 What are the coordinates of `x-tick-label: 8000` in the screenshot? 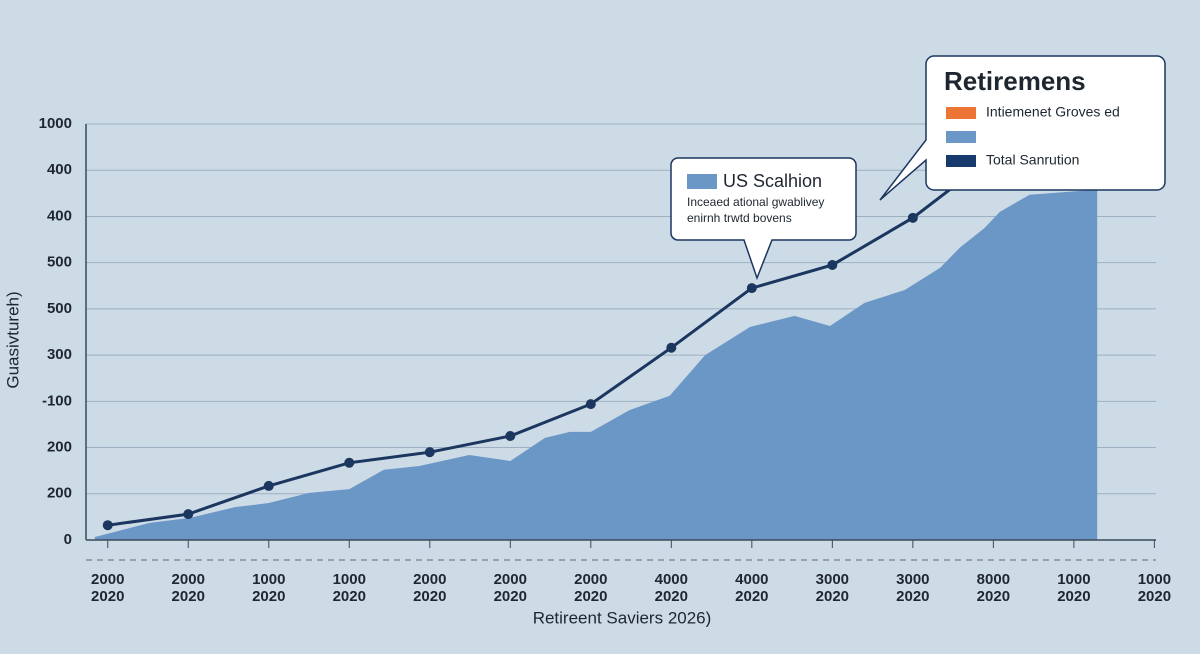 It's located at (993, 579).